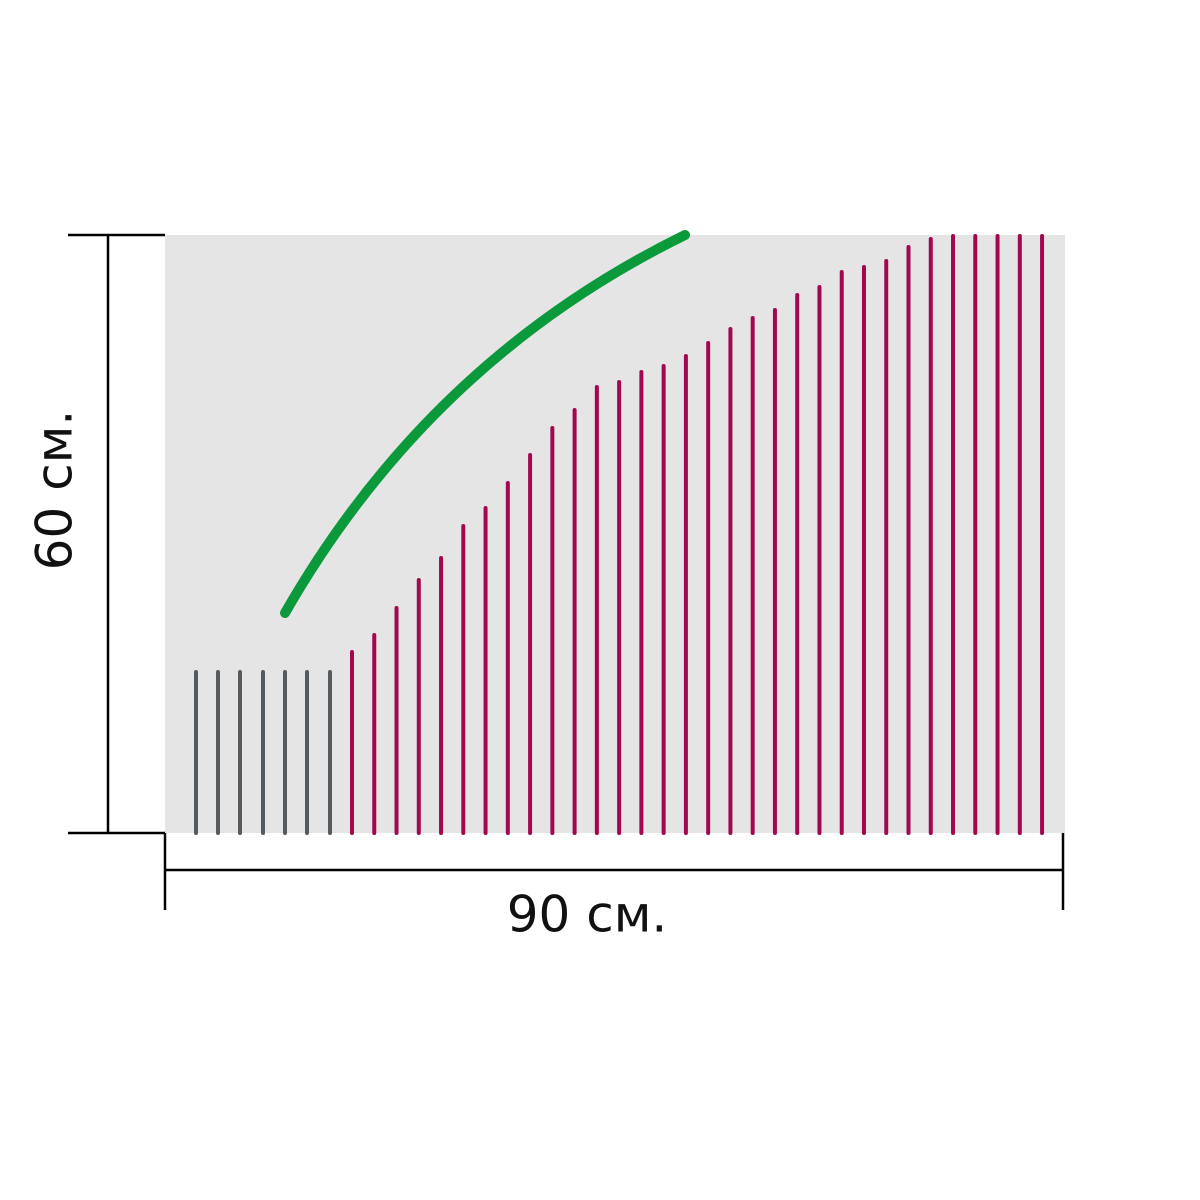  What do you see at coordinates (55, 490) in the screenshot?
I see `height-label: 60 см.` at bounding box center [55, 490].